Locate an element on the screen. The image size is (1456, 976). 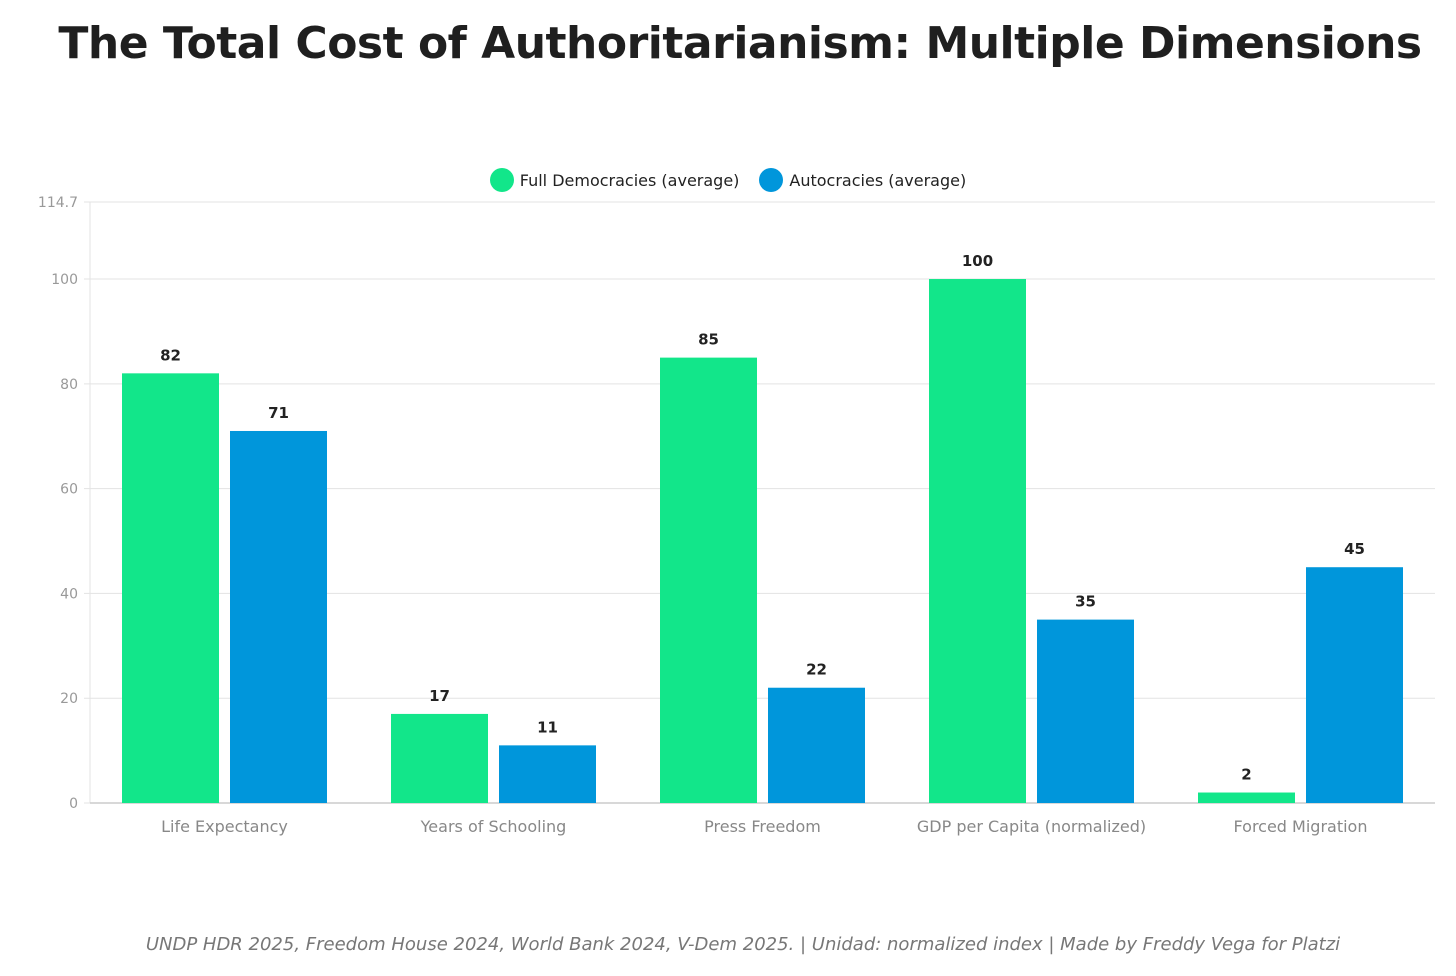
x-tick-label: Years of Schooling is located at coordinates (493, 826).